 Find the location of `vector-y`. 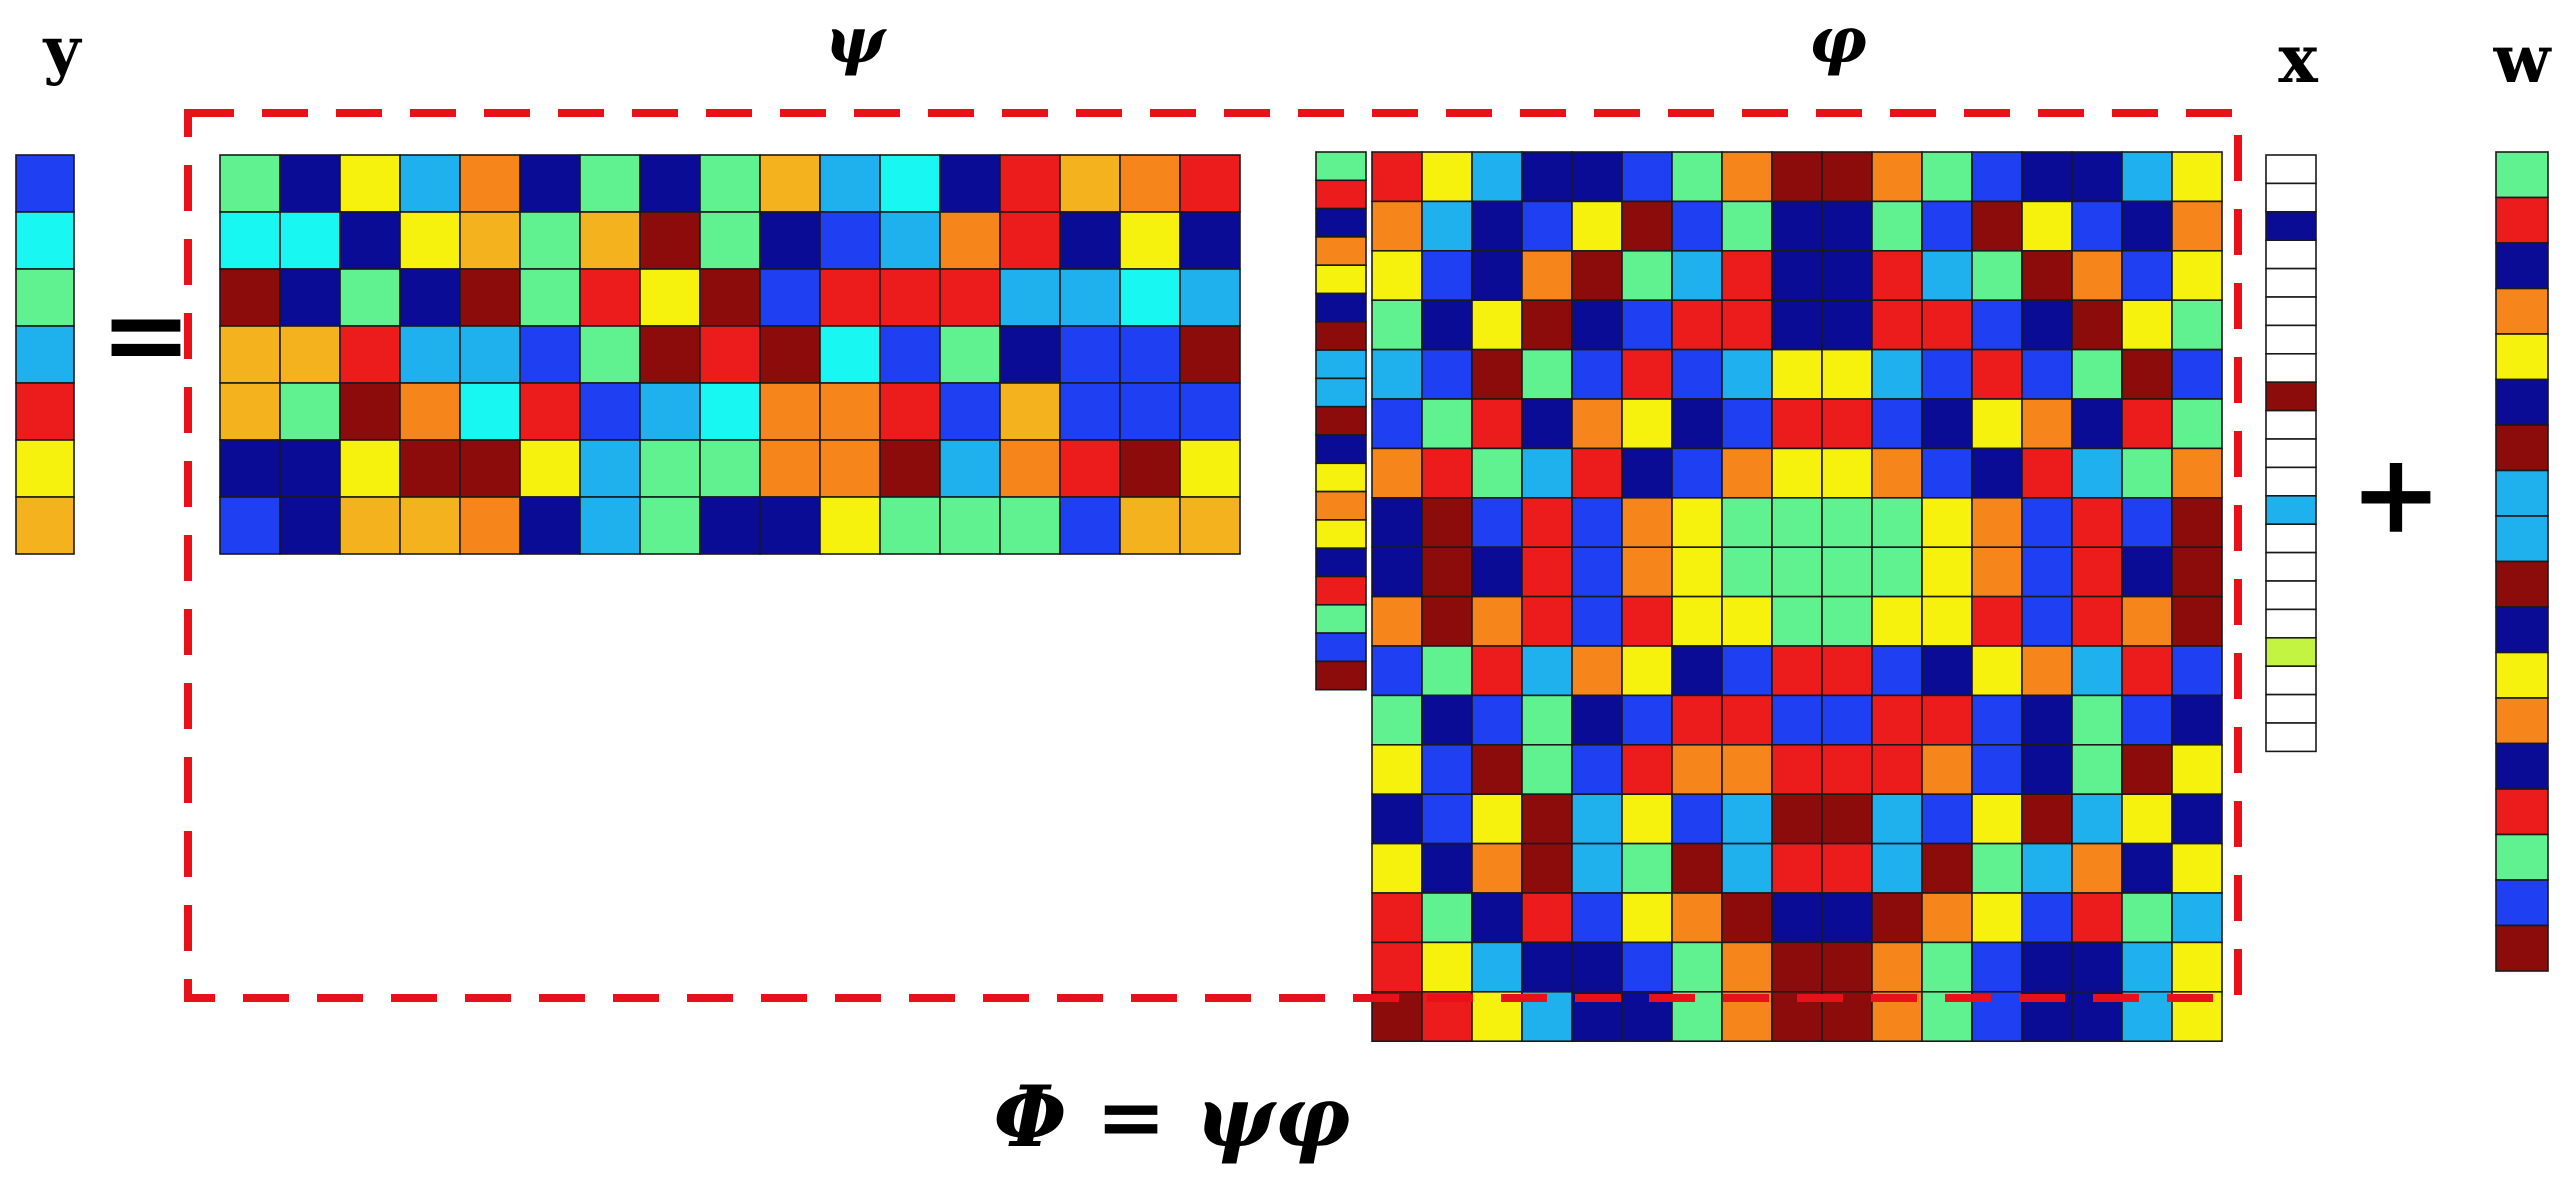

vector-y is located at coordinates (45, 354).